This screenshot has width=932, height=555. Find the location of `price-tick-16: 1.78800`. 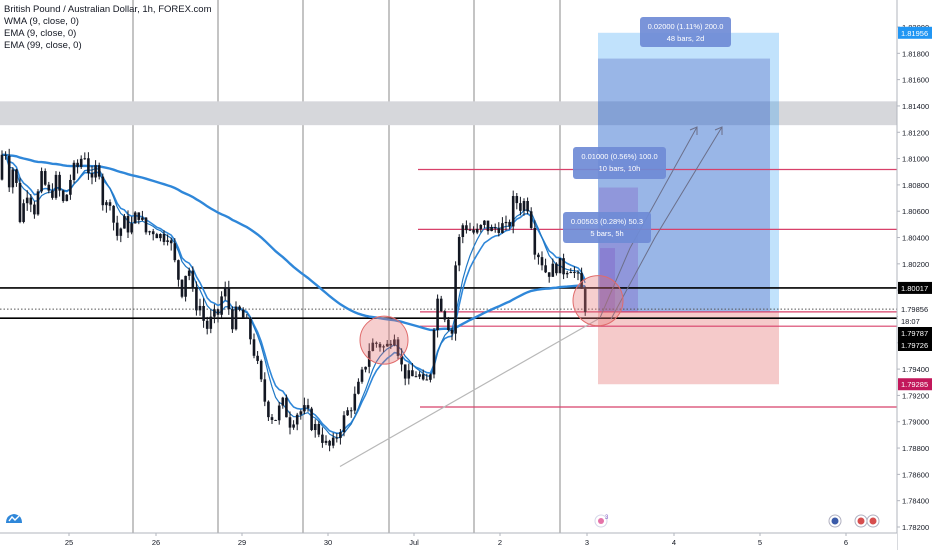

price-tick-16: 1.78800 is located at coordinates (915, 448).